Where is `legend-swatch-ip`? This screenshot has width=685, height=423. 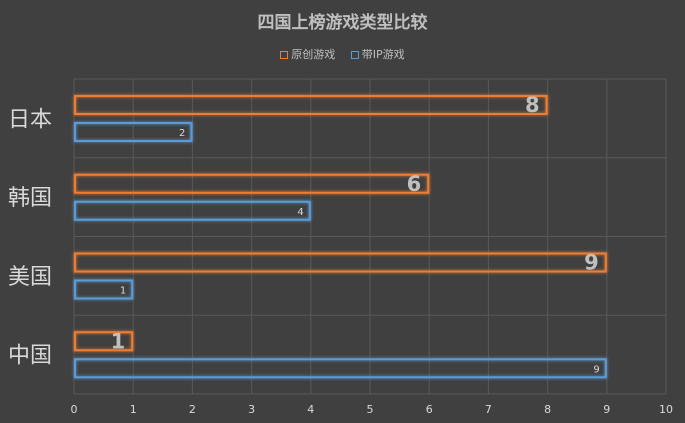 legend-swatch-ip is located at coordinates (354, 55).